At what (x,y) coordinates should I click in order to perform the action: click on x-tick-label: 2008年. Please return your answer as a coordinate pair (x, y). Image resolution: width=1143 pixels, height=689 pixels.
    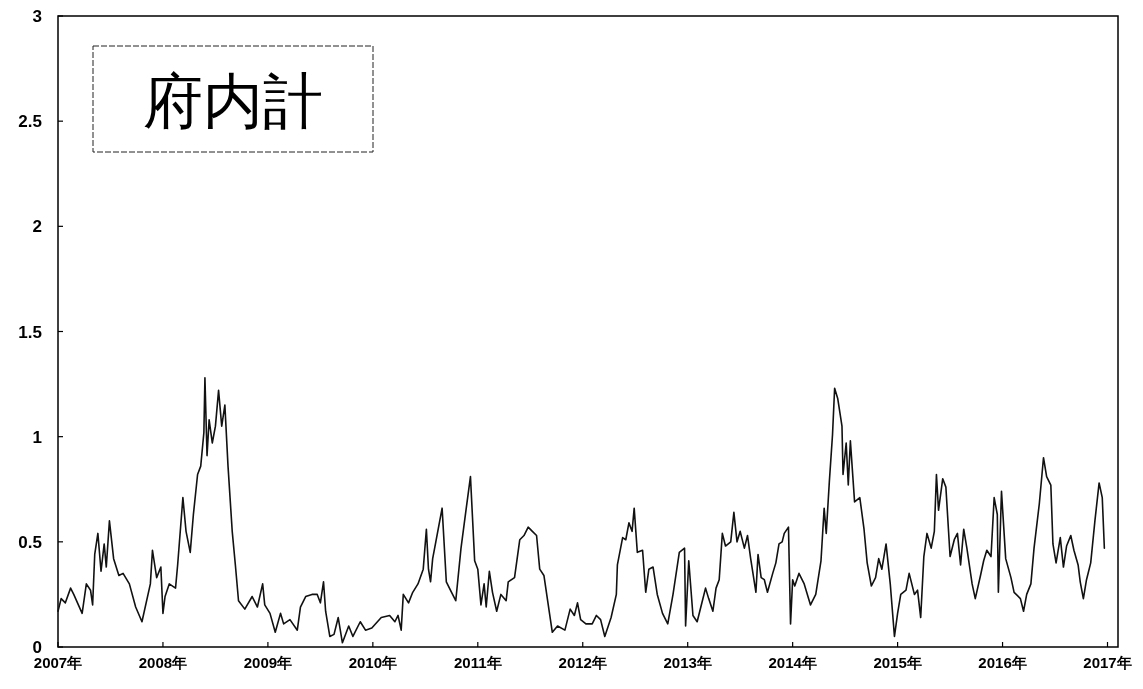
    Looking at the image, I should click on (163, 662).